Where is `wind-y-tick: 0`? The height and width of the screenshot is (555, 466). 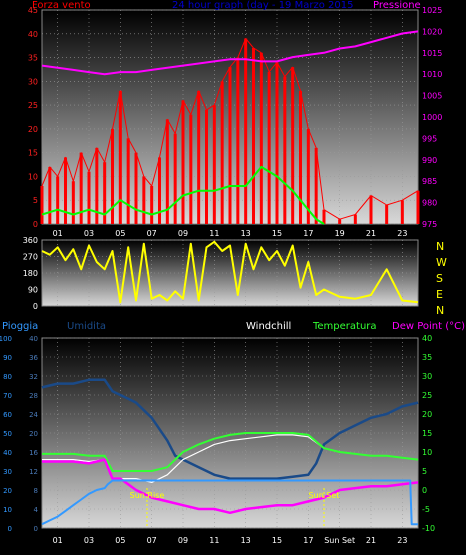 wind-y-tick: 0 is located at coordinates (35, 224).